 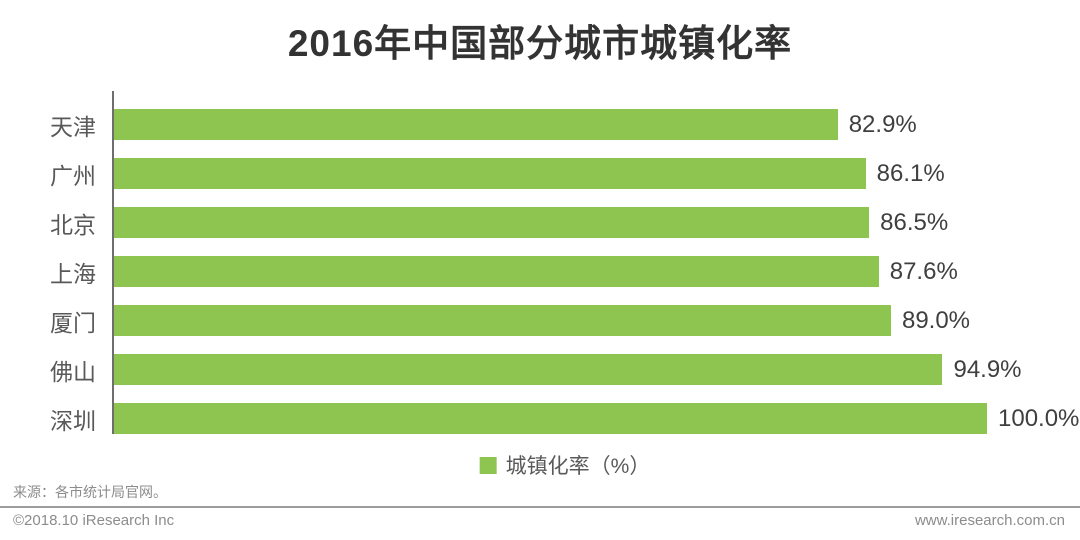 I want to click on bar-row: 上海 87.6%, so click(x=540, y=271).